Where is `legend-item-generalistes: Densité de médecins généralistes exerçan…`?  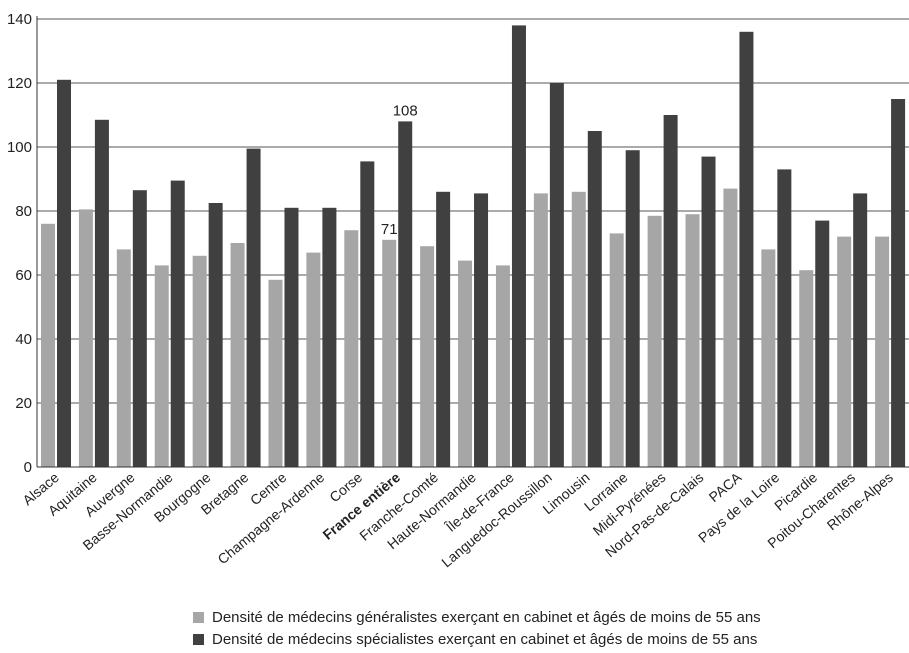 legend-item-generalistes: Densité de médecins généralistes exerçan… is located at coordinates (477, 617).